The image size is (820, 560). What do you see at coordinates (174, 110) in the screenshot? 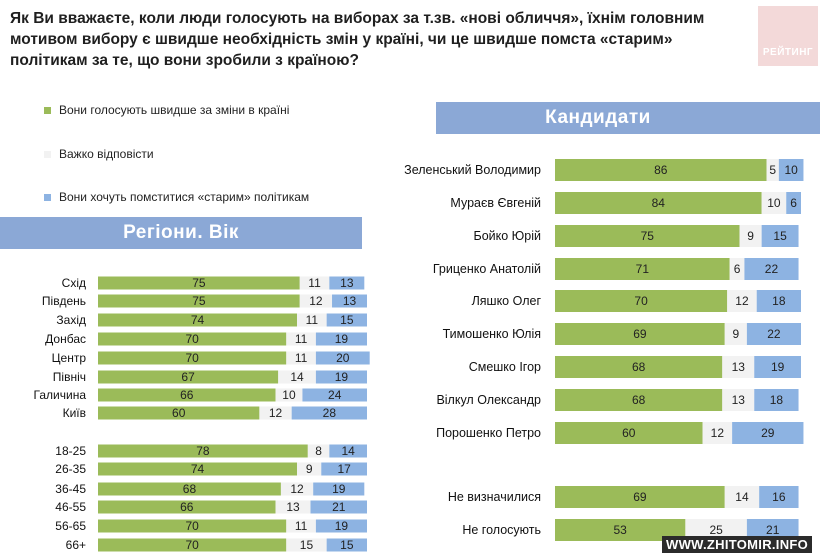
I see `legend-label: Вони голосують швидше за зміни в країні` at bounding box center [174, 110].